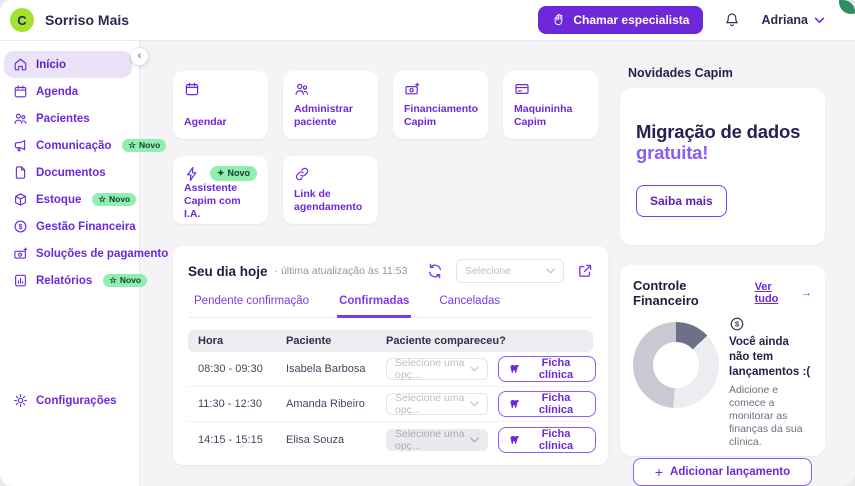 The image size is (855, 486). What do you see at coordinates (806, 293) in the screenshot?
I see `arrow-right-icon: →` at bounding box center [806, 293].